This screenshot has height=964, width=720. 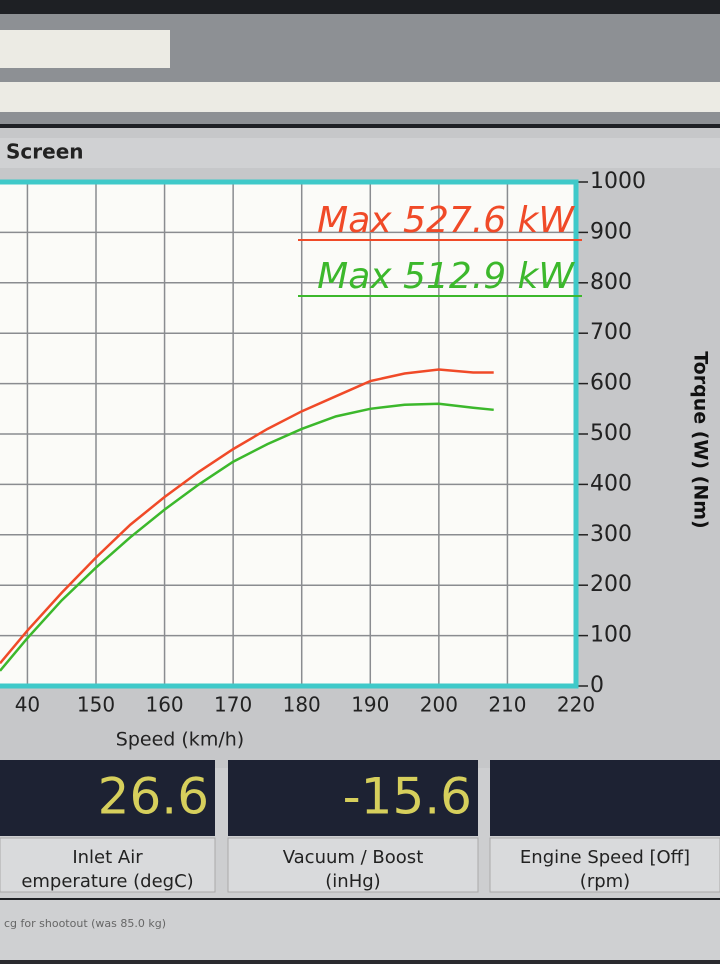 I want to click on x-tick-label: 40, so click(x=27, y=705).